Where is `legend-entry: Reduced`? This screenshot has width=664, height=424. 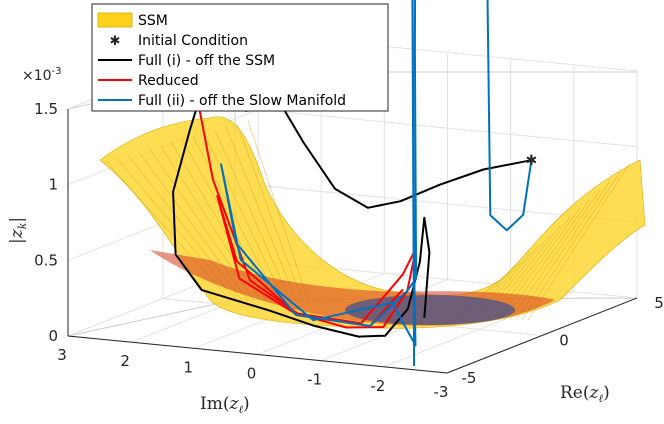 legend-entry: Reduced is located at coordinates (148, 81).